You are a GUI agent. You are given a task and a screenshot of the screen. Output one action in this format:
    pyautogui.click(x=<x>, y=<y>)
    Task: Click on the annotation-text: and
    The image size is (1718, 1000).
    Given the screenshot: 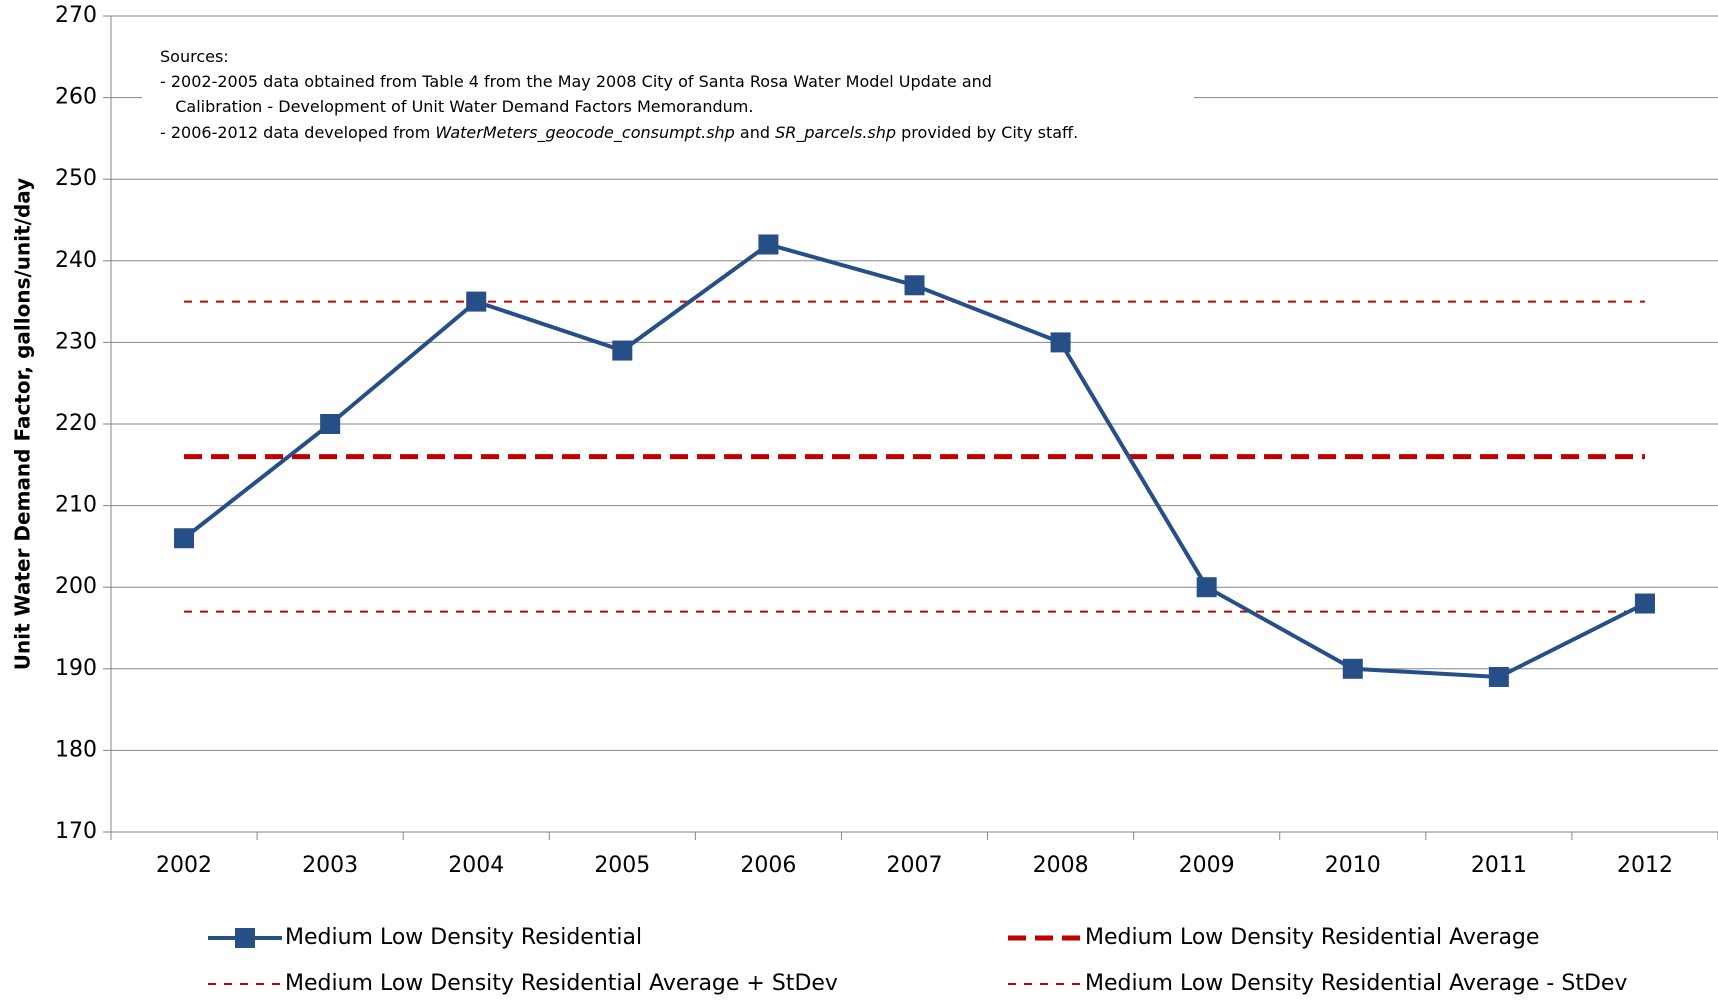 What is the action you would take?
    pyautogui.click(x=755, y=132)
    